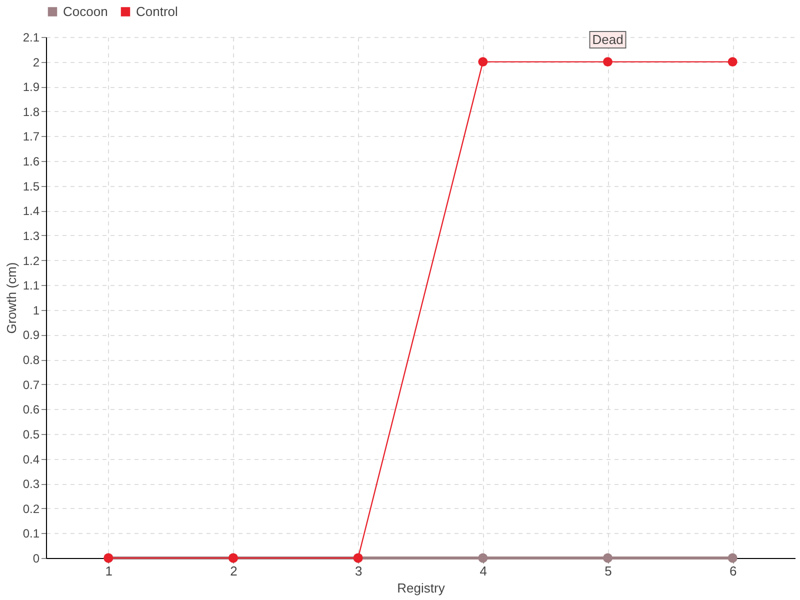  Describe the element at coordinates (11, 298) in the screenshot. I see `y-axis-title: Growth (cm)` at that location.